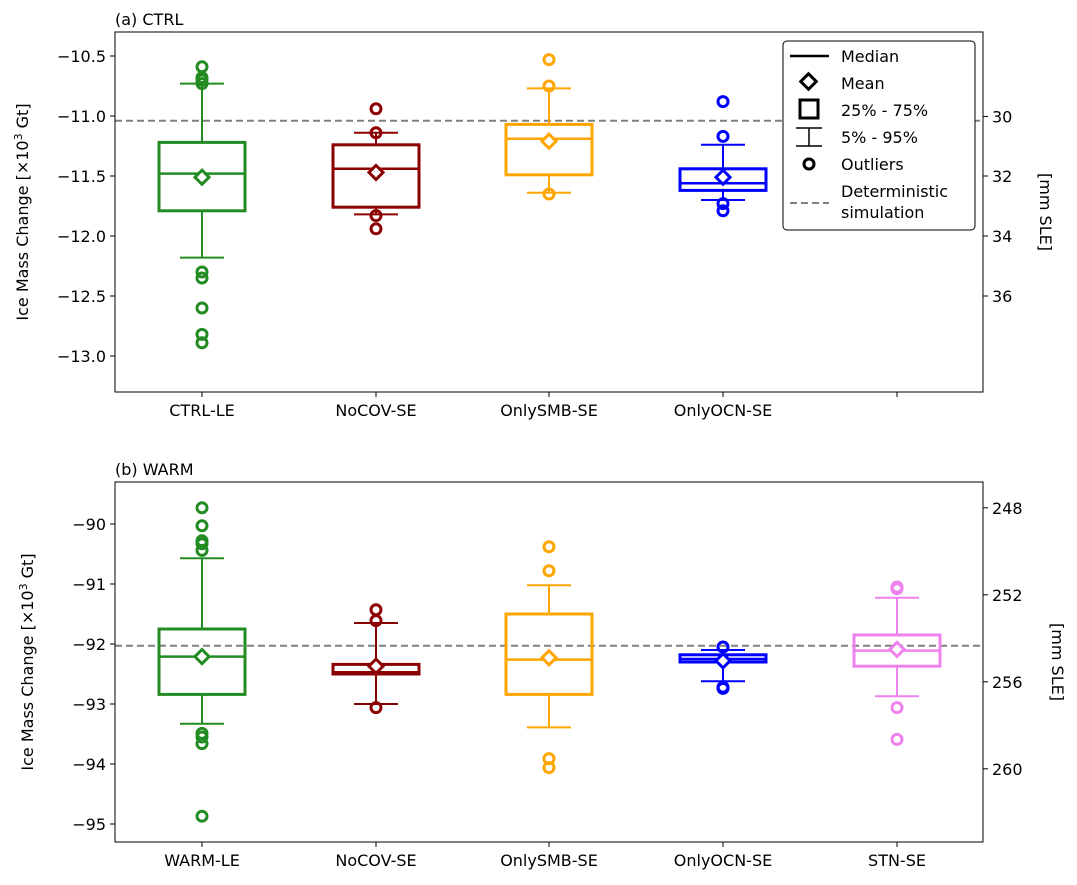  I want to click on legend-outlier-symbol, so click(809, 164).